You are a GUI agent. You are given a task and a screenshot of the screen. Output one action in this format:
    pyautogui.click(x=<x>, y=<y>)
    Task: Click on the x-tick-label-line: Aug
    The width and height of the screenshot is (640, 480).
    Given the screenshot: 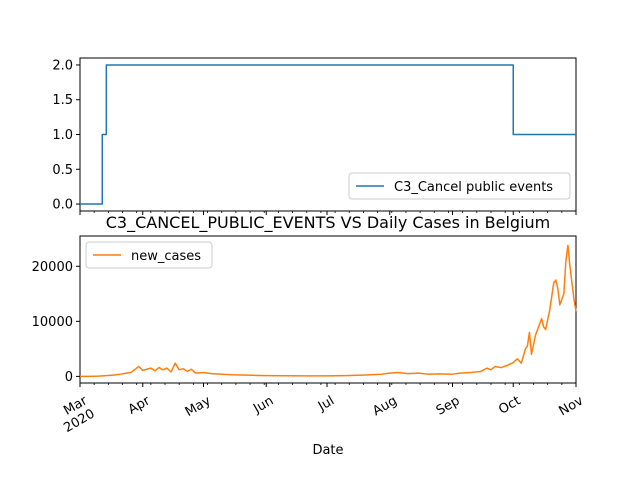 What is the action you would take?
    pyautogui.click(x=384, y=406)
    